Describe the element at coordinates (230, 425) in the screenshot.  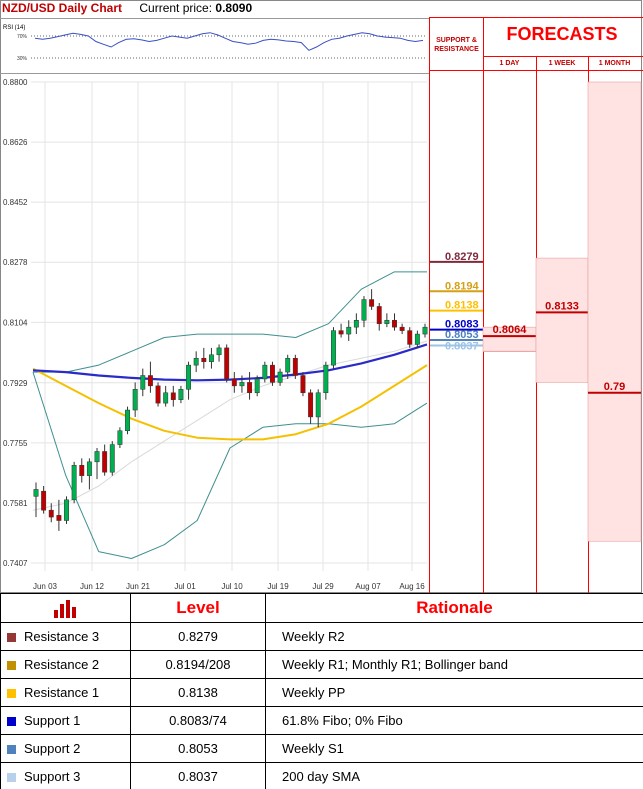
I see `sma-grey-line` at that location.